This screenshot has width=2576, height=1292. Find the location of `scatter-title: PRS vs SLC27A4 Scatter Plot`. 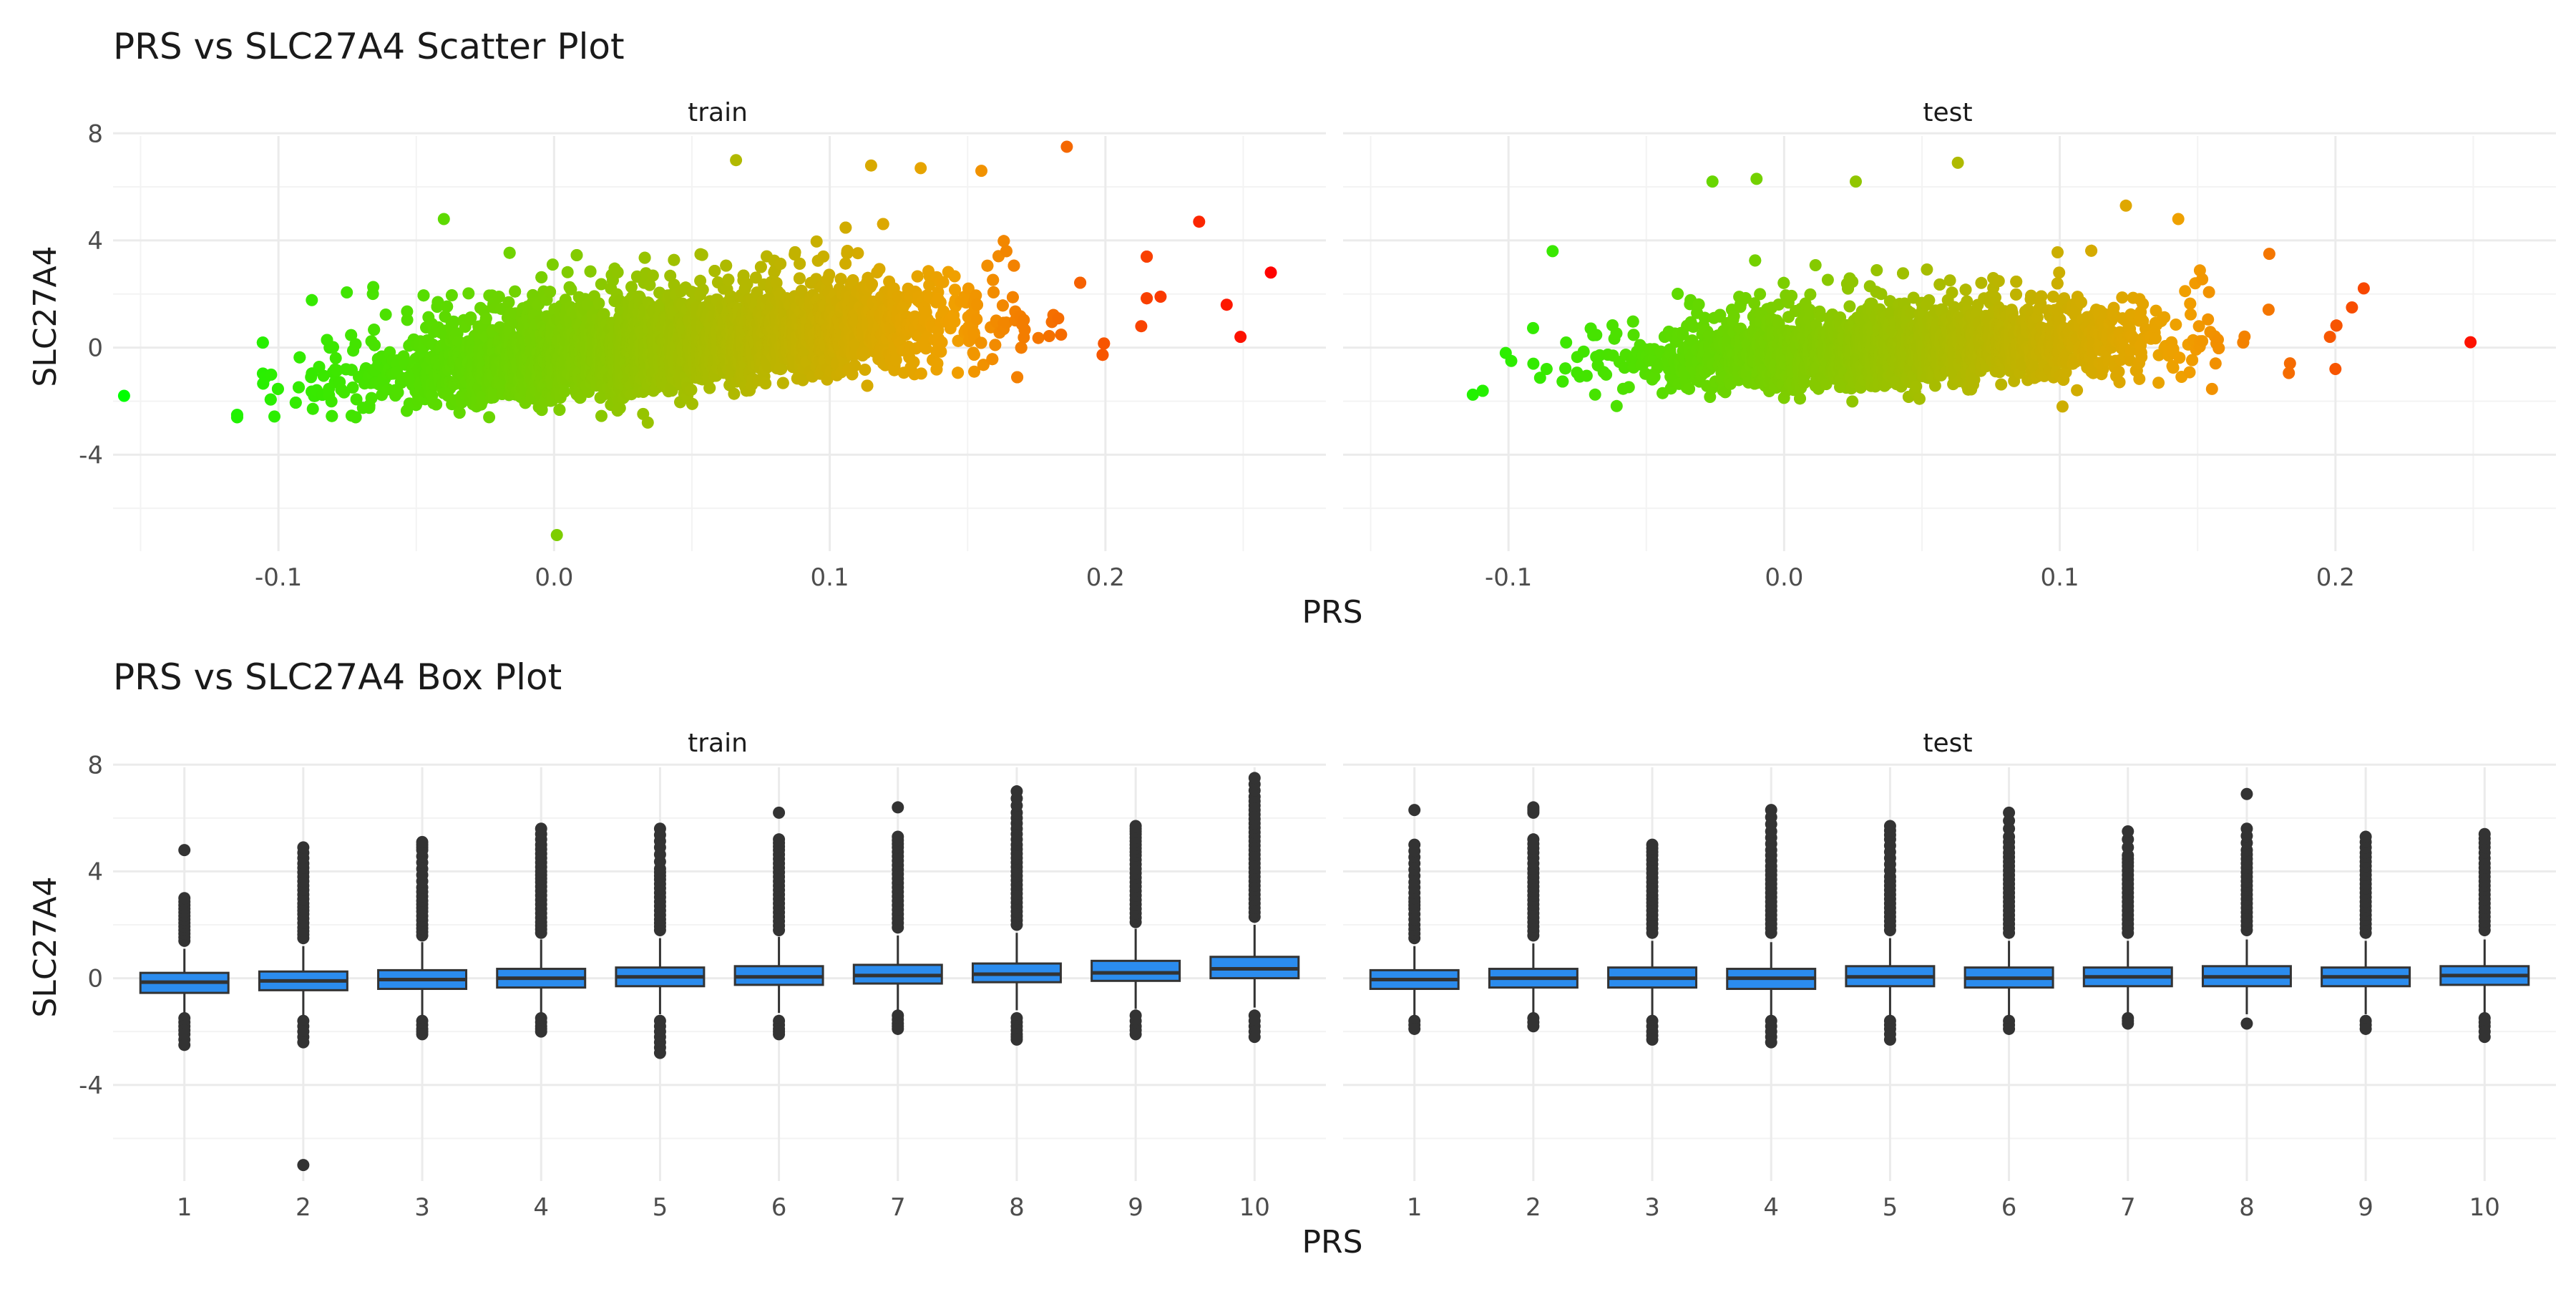

scatter-title: PRS vs SLC27A4 Scatter Plot is located at coordinates (369, 46).